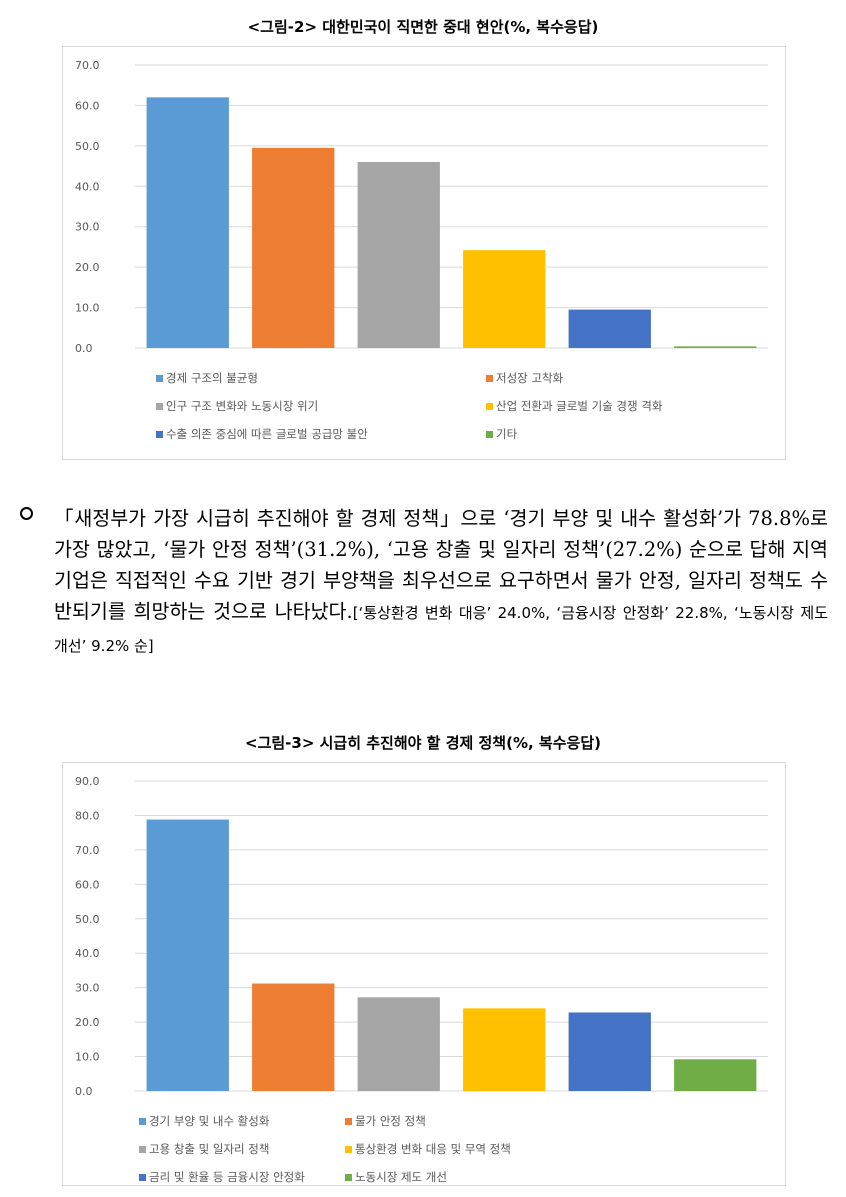 The image size is (846, 1197). Describe the element at coordinates (87, 308) in the screenshot. I see `chart1-ytick-label: 10.0` at that location.